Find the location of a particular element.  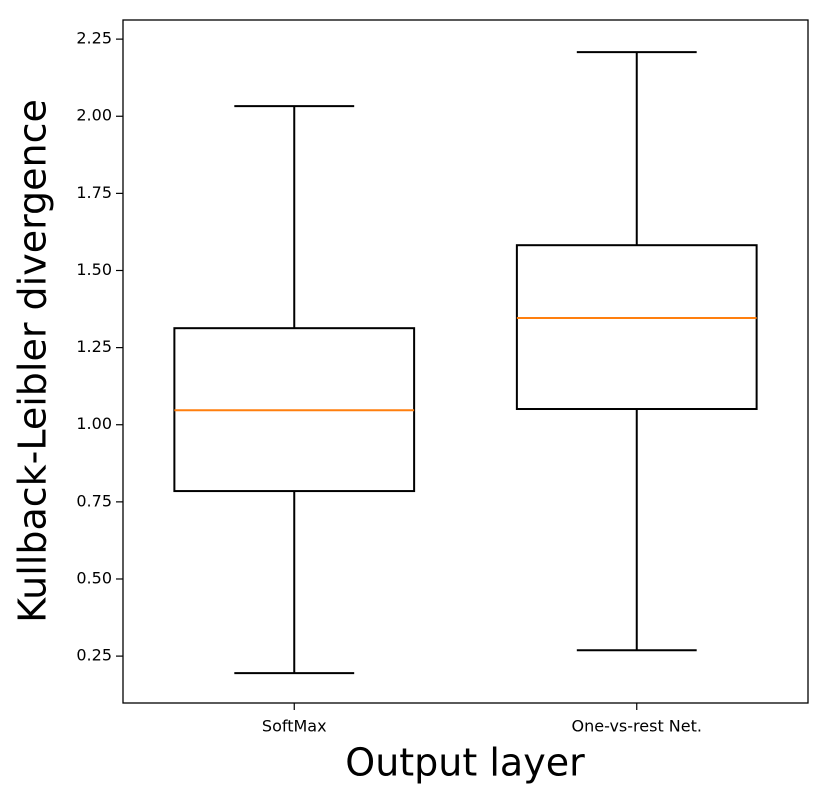

y-axis-label: Kullback-Leibler divergence is located at coordinates (33, 361).